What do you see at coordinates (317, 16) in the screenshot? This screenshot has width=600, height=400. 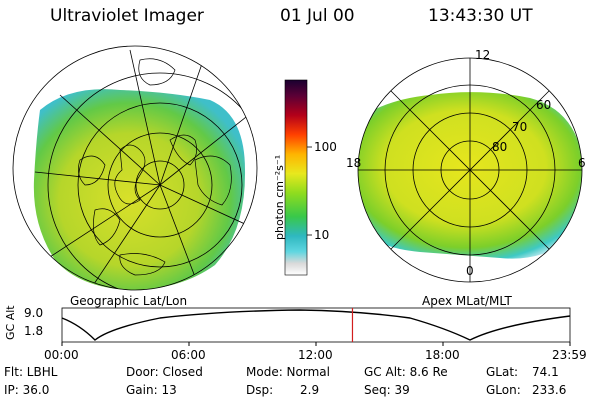 I see `date-label: 01 Jul 00` at bounding box center [317, 16].